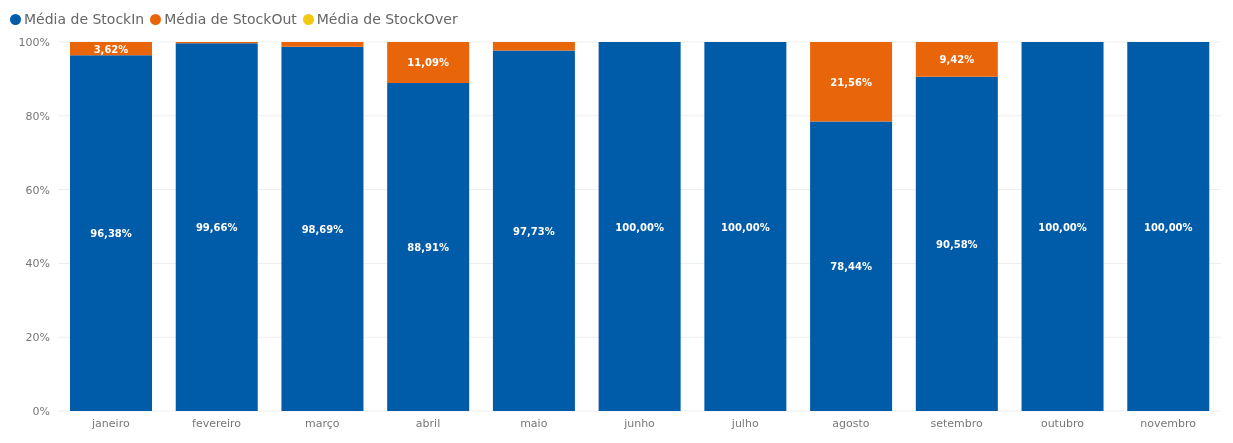 The image size is (1233, 443). What do you see at coordinates (428, 423) in the screenshot?
I see `x-tick-label: abril` at bounding box center [428, 423].